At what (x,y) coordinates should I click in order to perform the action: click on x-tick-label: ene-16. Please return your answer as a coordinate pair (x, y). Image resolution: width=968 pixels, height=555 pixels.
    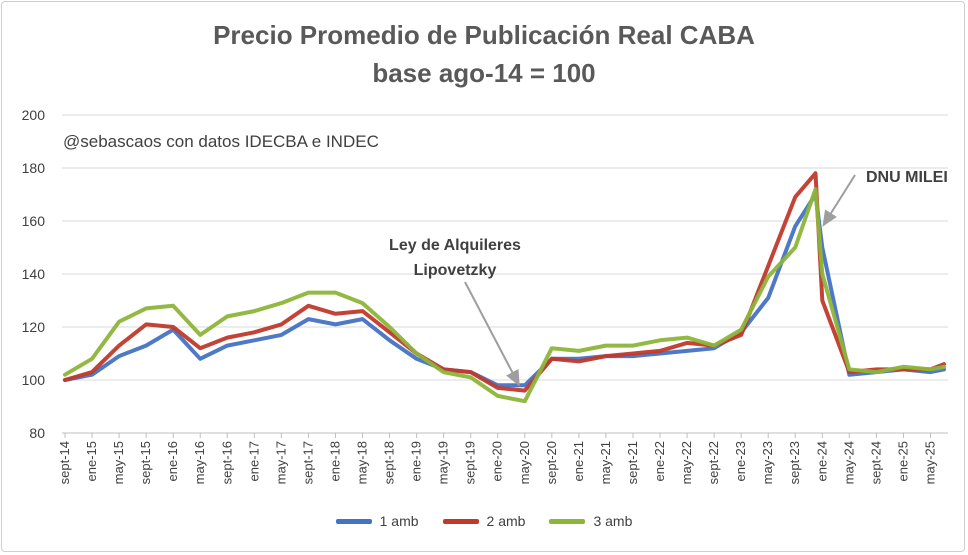
    Looking at the image, I should click on (172, 461).